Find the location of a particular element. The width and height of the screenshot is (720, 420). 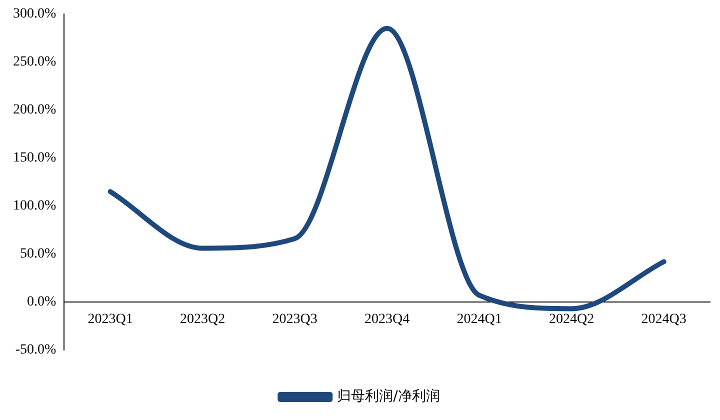

y-tick-label: 200.0% is located at coordinates (34, 110).